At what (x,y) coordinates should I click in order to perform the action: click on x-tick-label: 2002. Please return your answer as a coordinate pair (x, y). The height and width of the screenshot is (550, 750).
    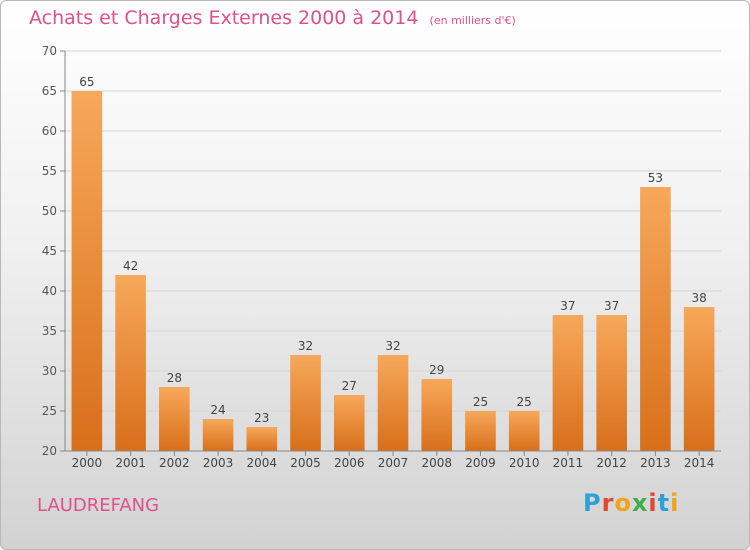
    Looking at the image, I should click on (174, 463).